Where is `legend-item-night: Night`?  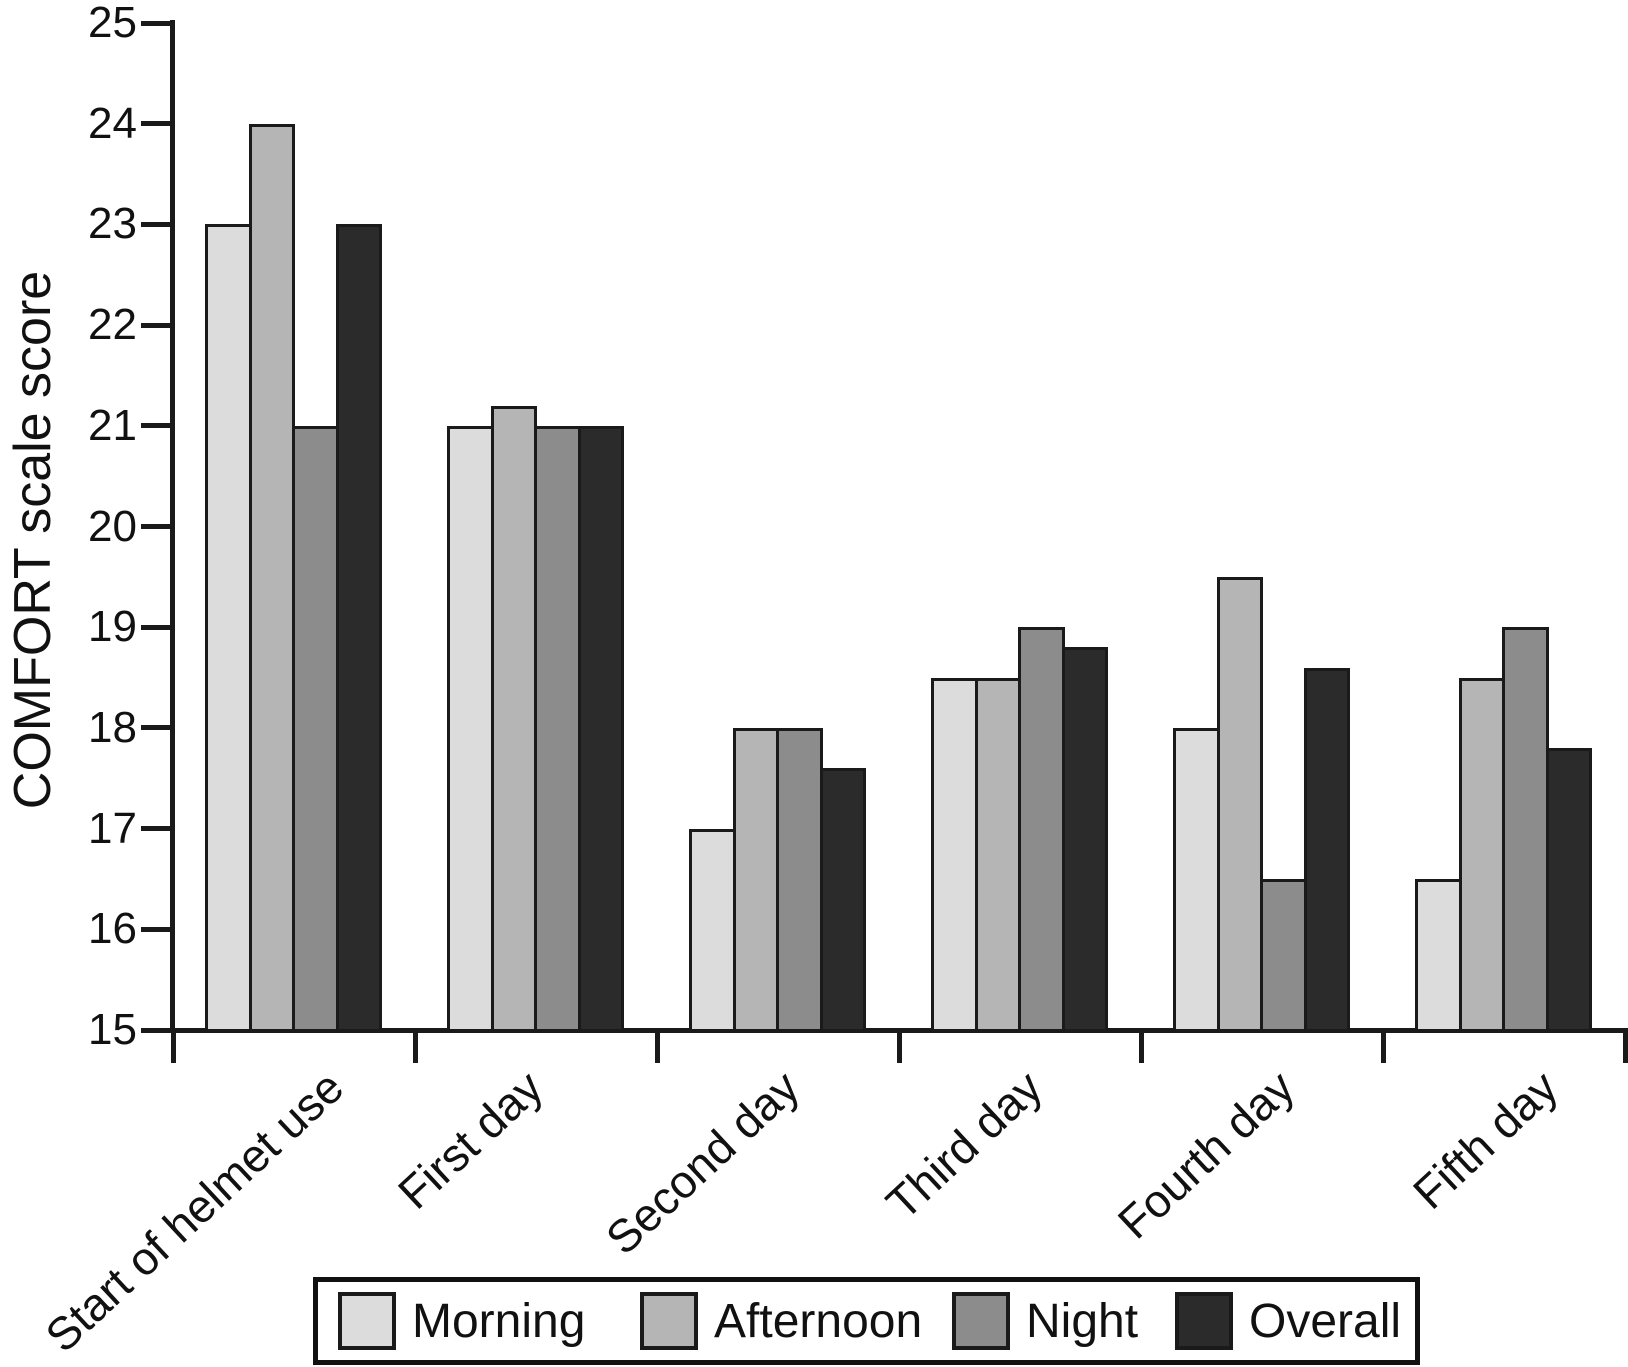
legend-item-night: Night is located at coordinates (1045, 1321).